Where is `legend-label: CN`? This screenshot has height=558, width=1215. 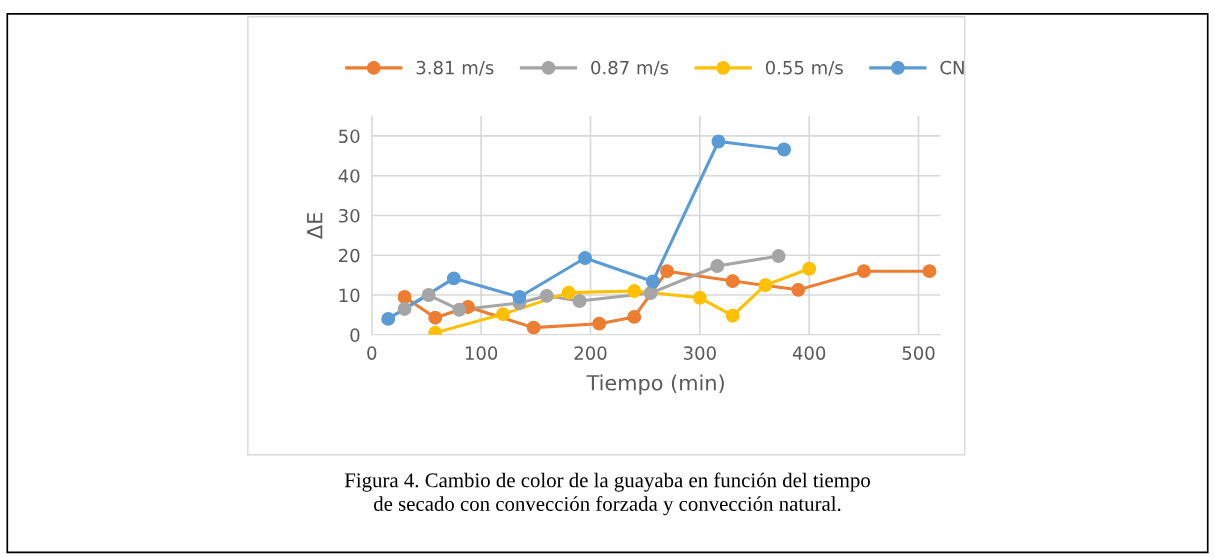
legend-label: CN is located at coordinates (952, 67).